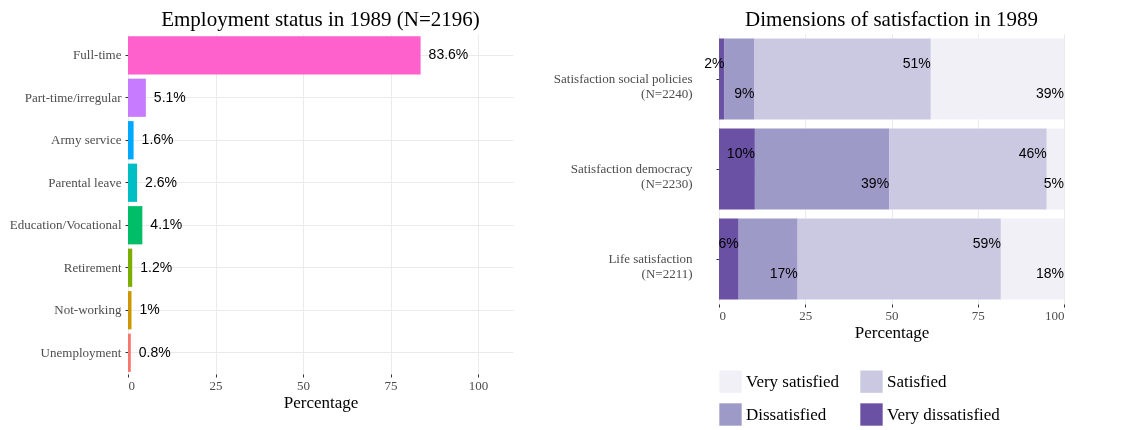  I want to click on y-tick-label: Unemployment, so click(81, 352).